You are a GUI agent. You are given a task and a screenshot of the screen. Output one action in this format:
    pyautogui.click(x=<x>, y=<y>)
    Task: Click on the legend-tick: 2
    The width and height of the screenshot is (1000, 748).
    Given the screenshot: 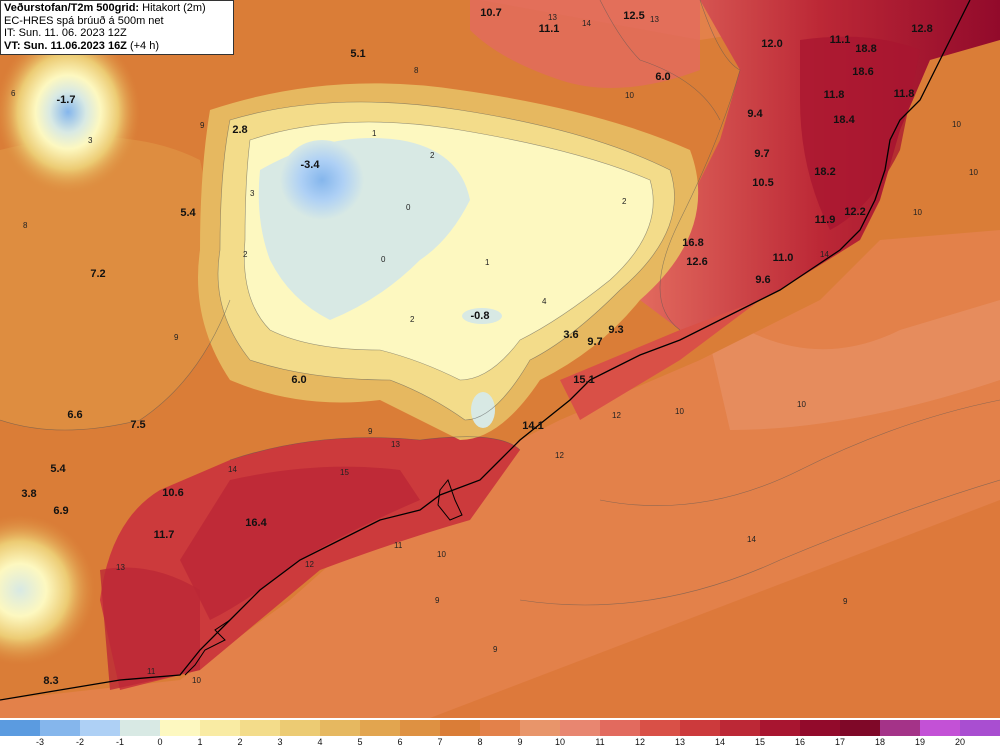 What is the action you would take?
    pyautogui.click(x=240, y=742)
    